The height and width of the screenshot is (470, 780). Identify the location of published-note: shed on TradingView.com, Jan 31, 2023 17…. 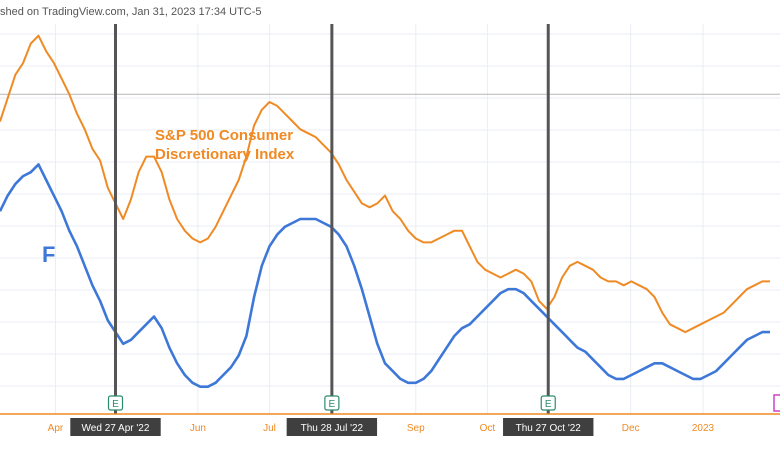
(131, 12).